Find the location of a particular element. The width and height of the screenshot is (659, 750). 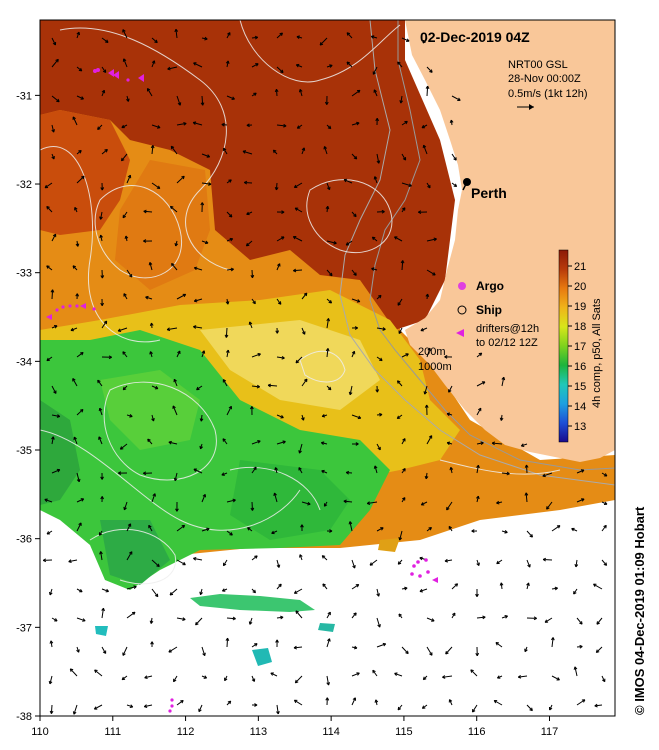

legend-drifters-2: to 02/12 12Z is located at coordinates (507, 343).